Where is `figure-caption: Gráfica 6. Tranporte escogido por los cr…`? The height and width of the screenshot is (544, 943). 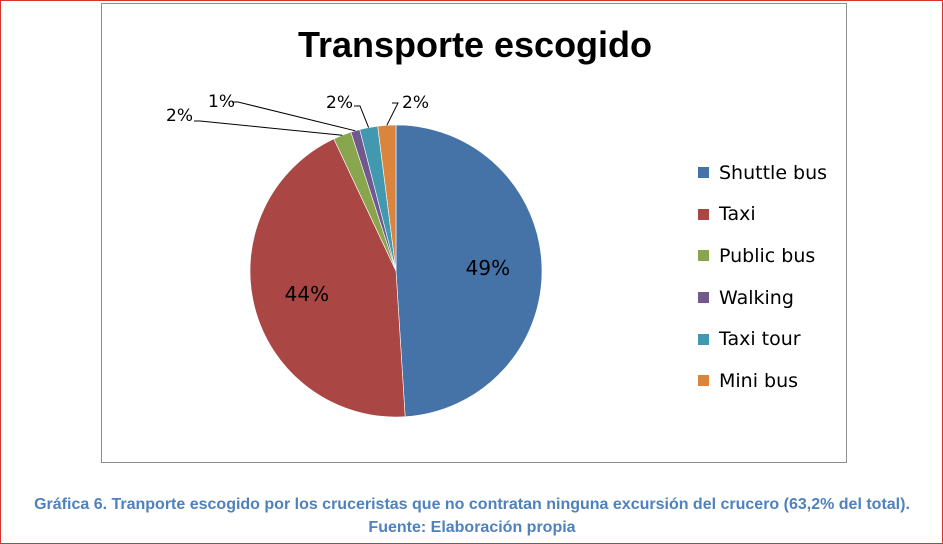 figure-caption: Gráfica 6. Tranporte escogido por los cr… is located at coordinates (472, 516).